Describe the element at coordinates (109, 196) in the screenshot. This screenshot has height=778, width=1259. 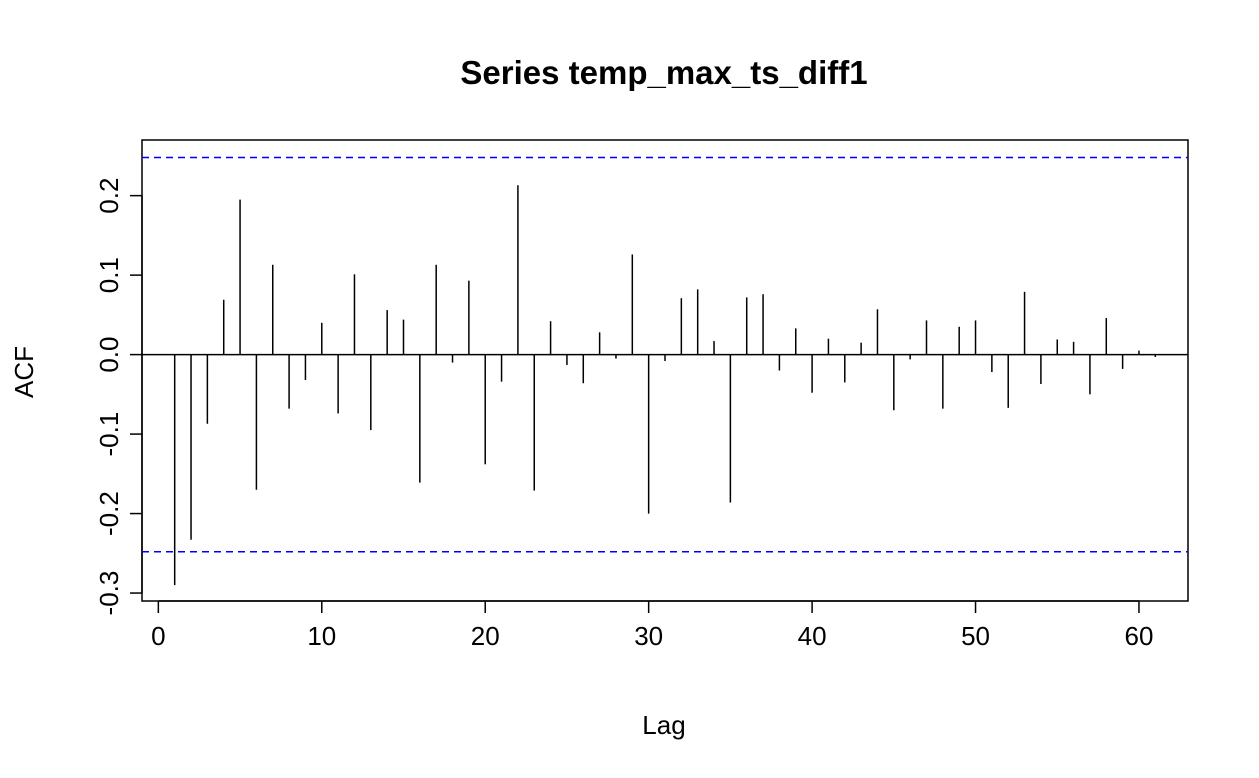
I see `y-tick-label: 0.2` at that location.